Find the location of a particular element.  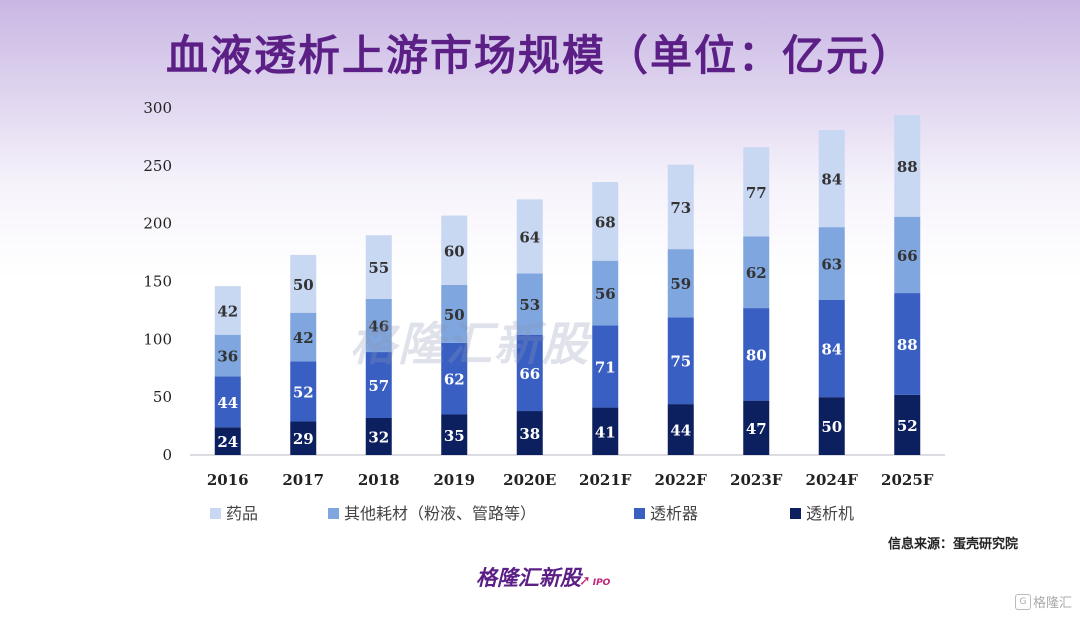

data-label: 55 is located at coordinates (378, 268).